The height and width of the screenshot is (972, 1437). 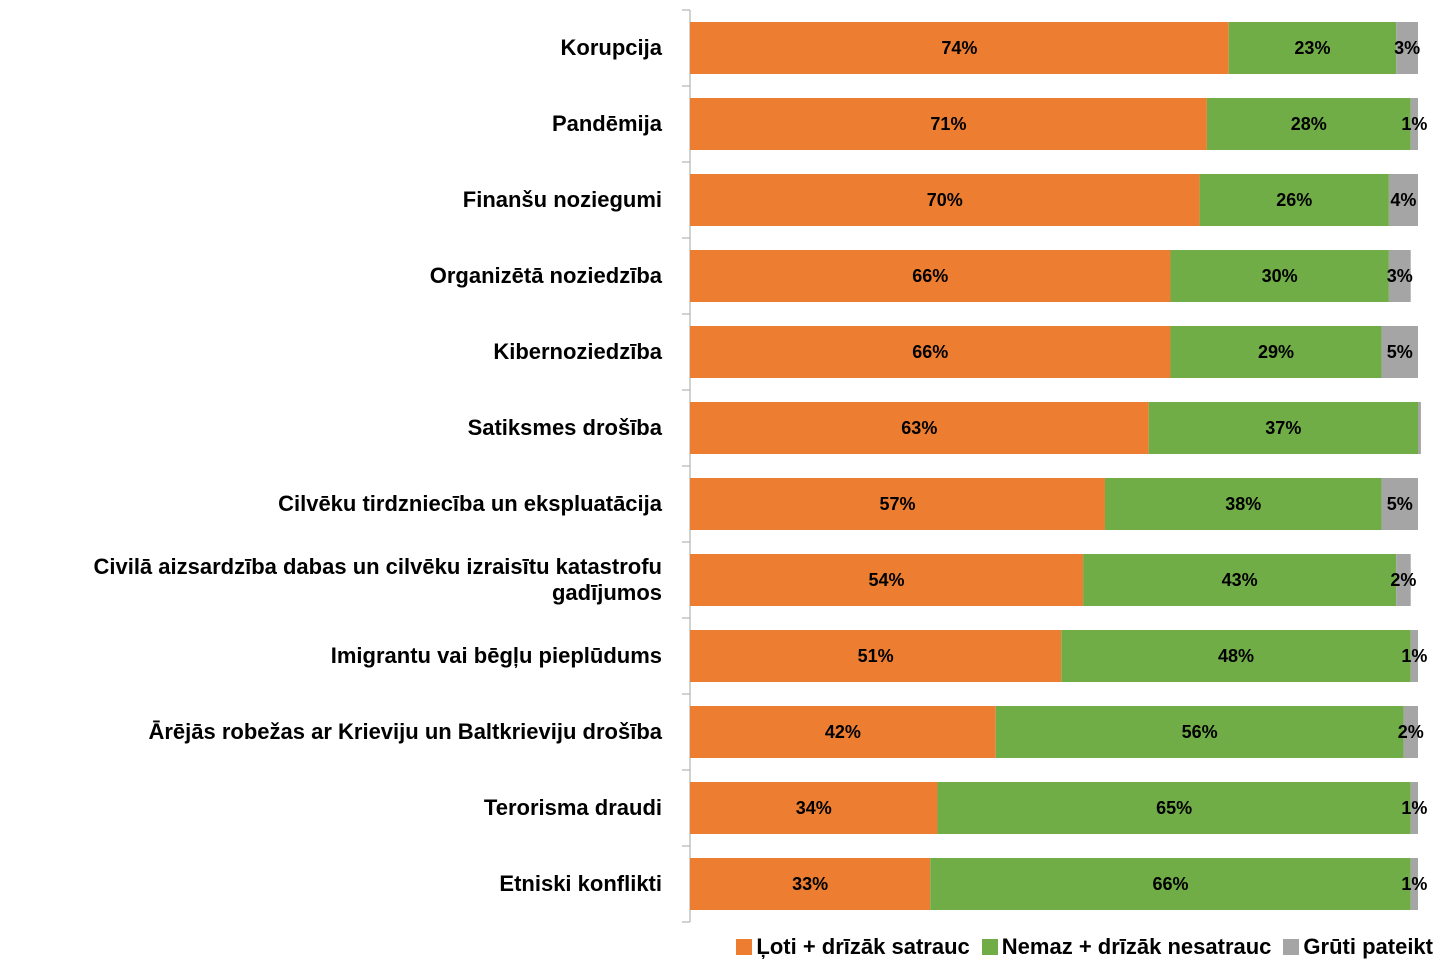 What do you see at coordinates (863, 946) in the screenshot?
I see `legend-label: Ļoti + drīzāk satrauc` at bounding box center [863, 946].